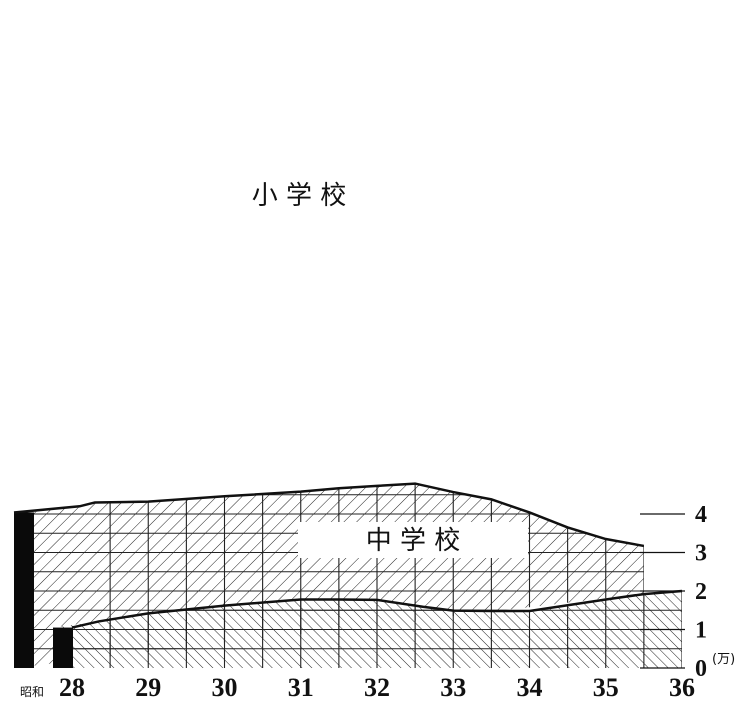 The height and width of the screenshot is (704, 747). I want to click on x-tick-label: 28, so click(72, 687).